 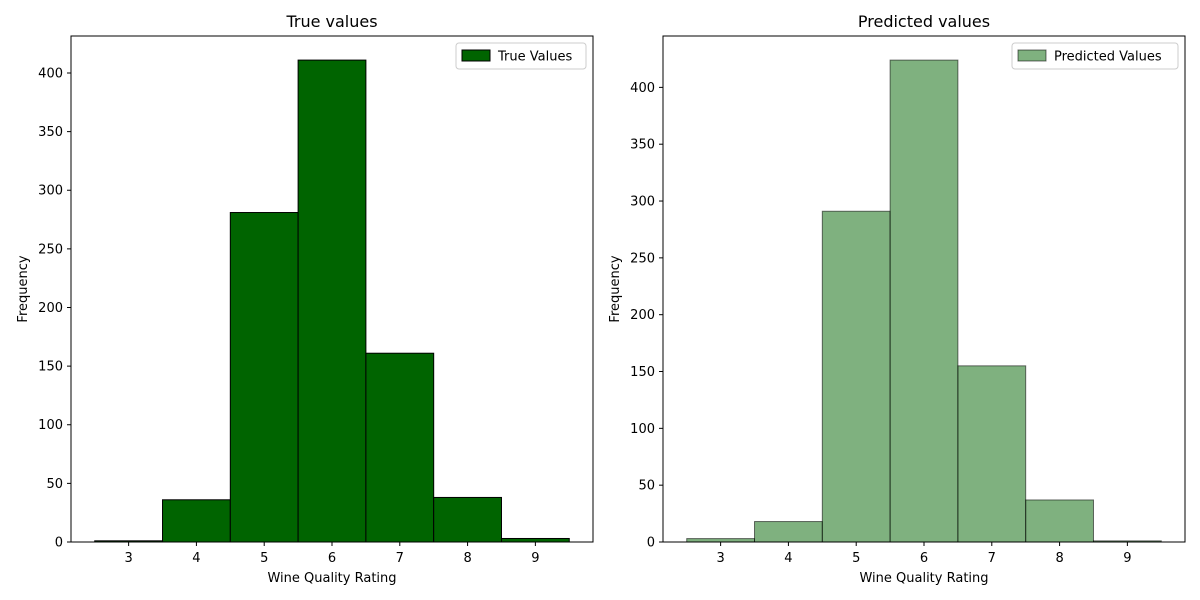 I want to click on legend-label: Predicted Values, so click(x=1108, y=57).